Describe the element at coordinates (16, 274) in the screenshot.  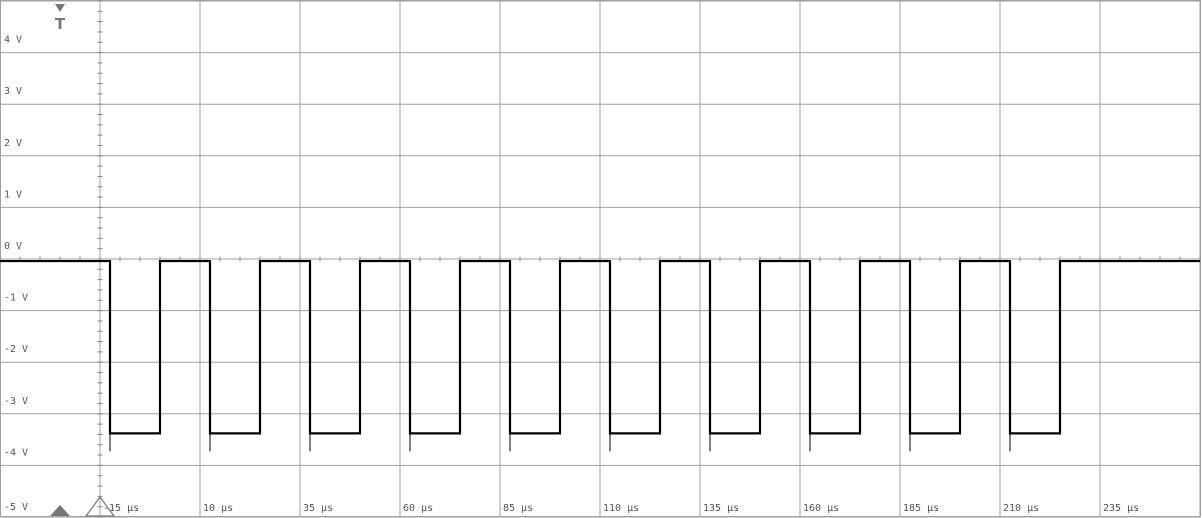
I see `y-tick-labels: 4 V 3 V 2 V 1 V 0 V -1 V -2 V -3 V -4 V -5 V` at that location.